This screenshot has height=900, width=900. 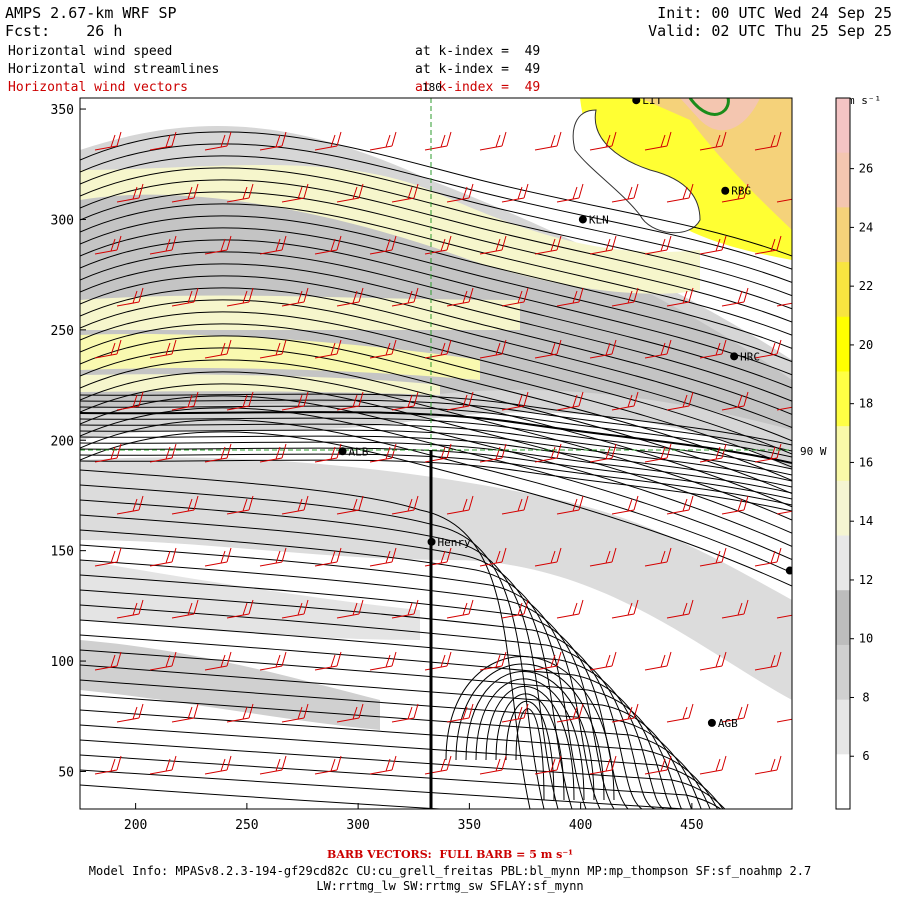 I want to click on colorbar-label: 16, so click(x=866, y=462).